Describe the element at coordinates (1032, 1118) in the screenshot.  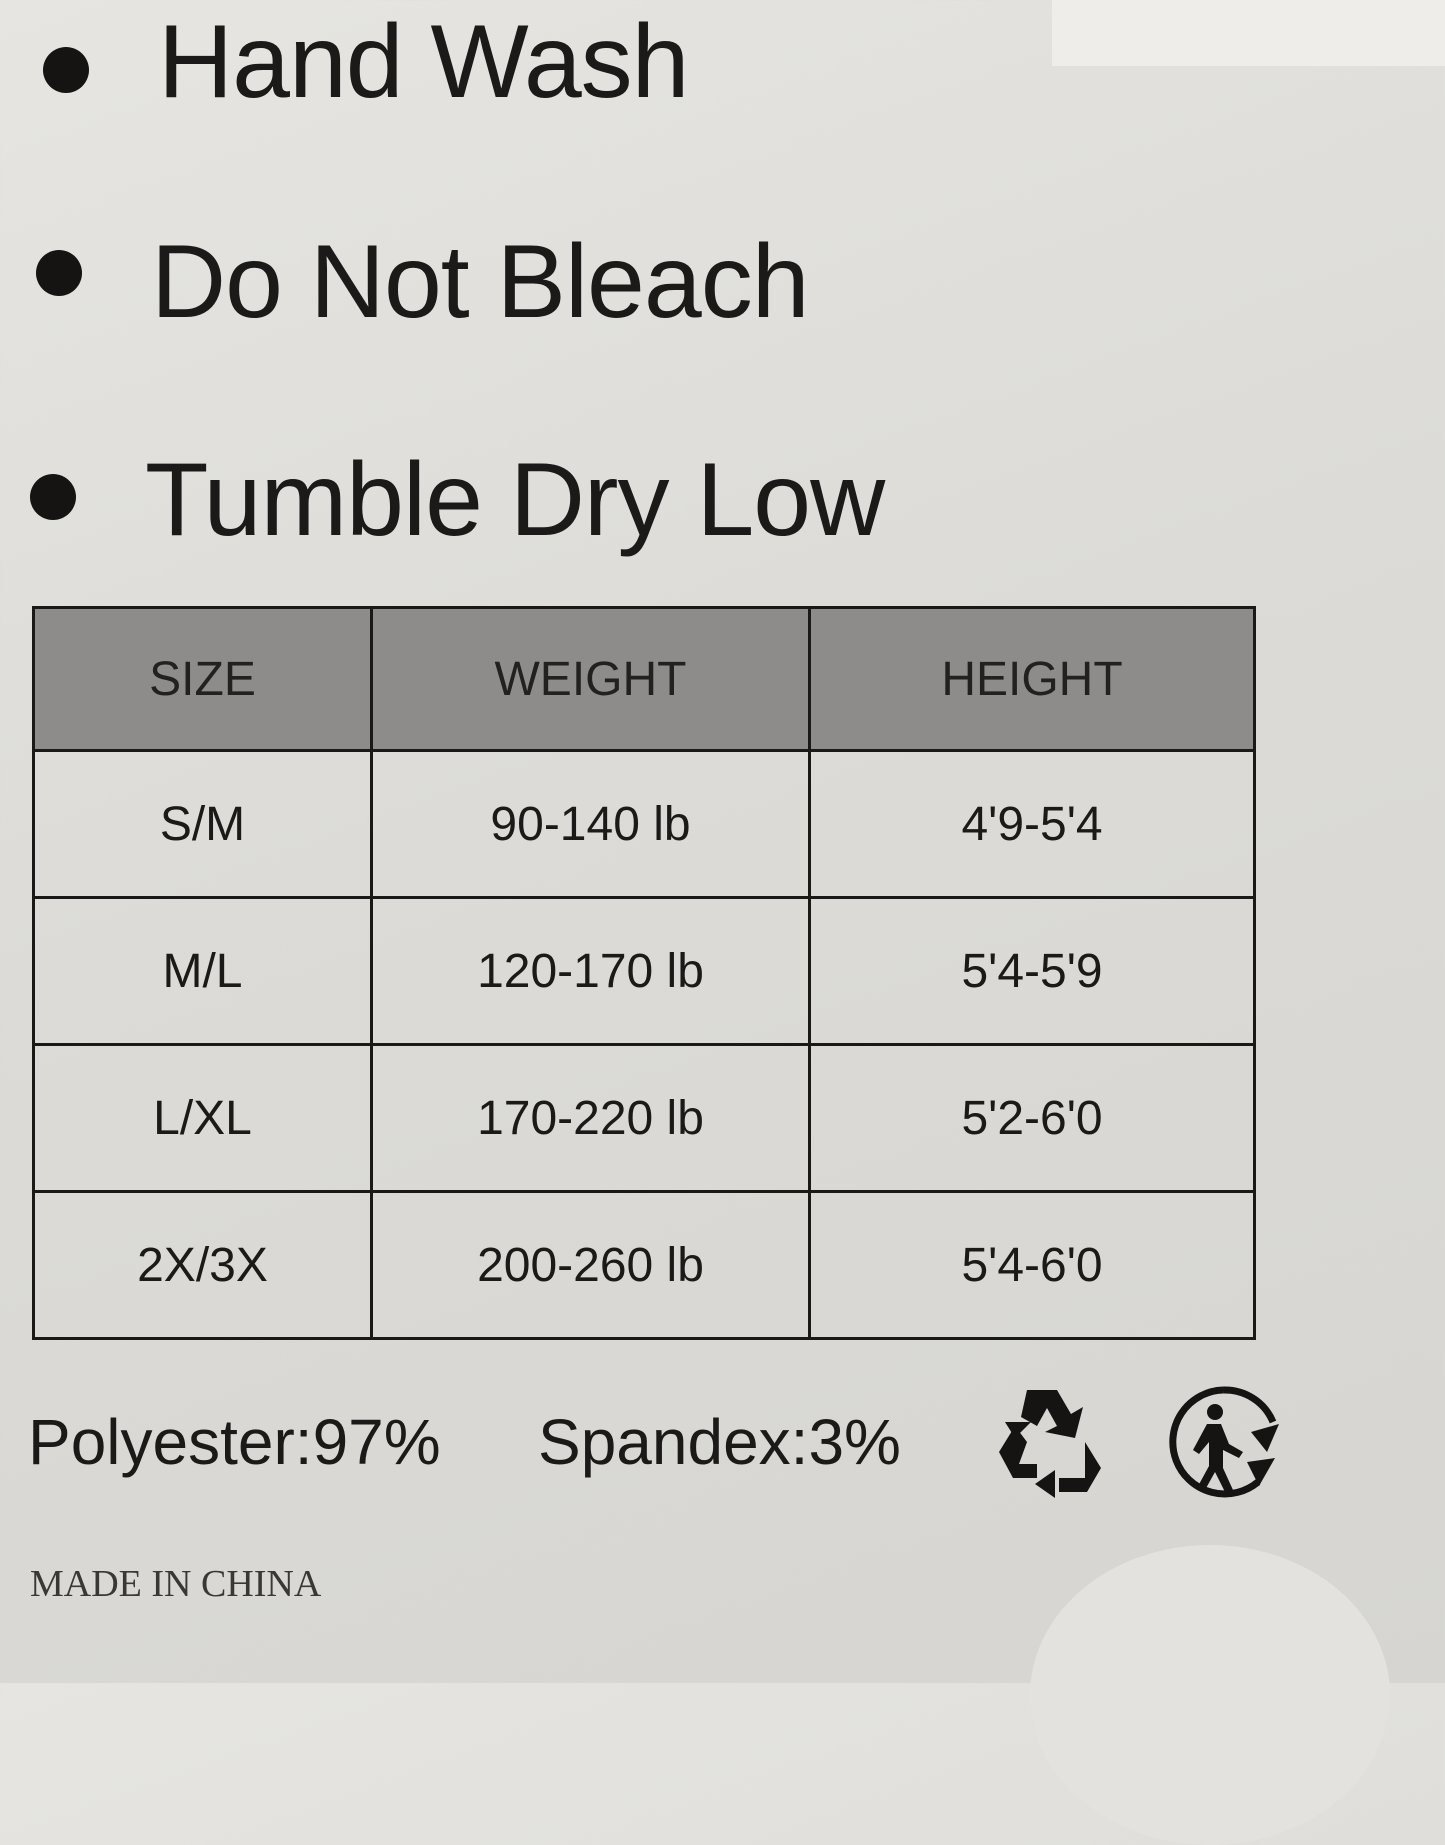
I see `cell-height: 5'2-6'0` at that location.